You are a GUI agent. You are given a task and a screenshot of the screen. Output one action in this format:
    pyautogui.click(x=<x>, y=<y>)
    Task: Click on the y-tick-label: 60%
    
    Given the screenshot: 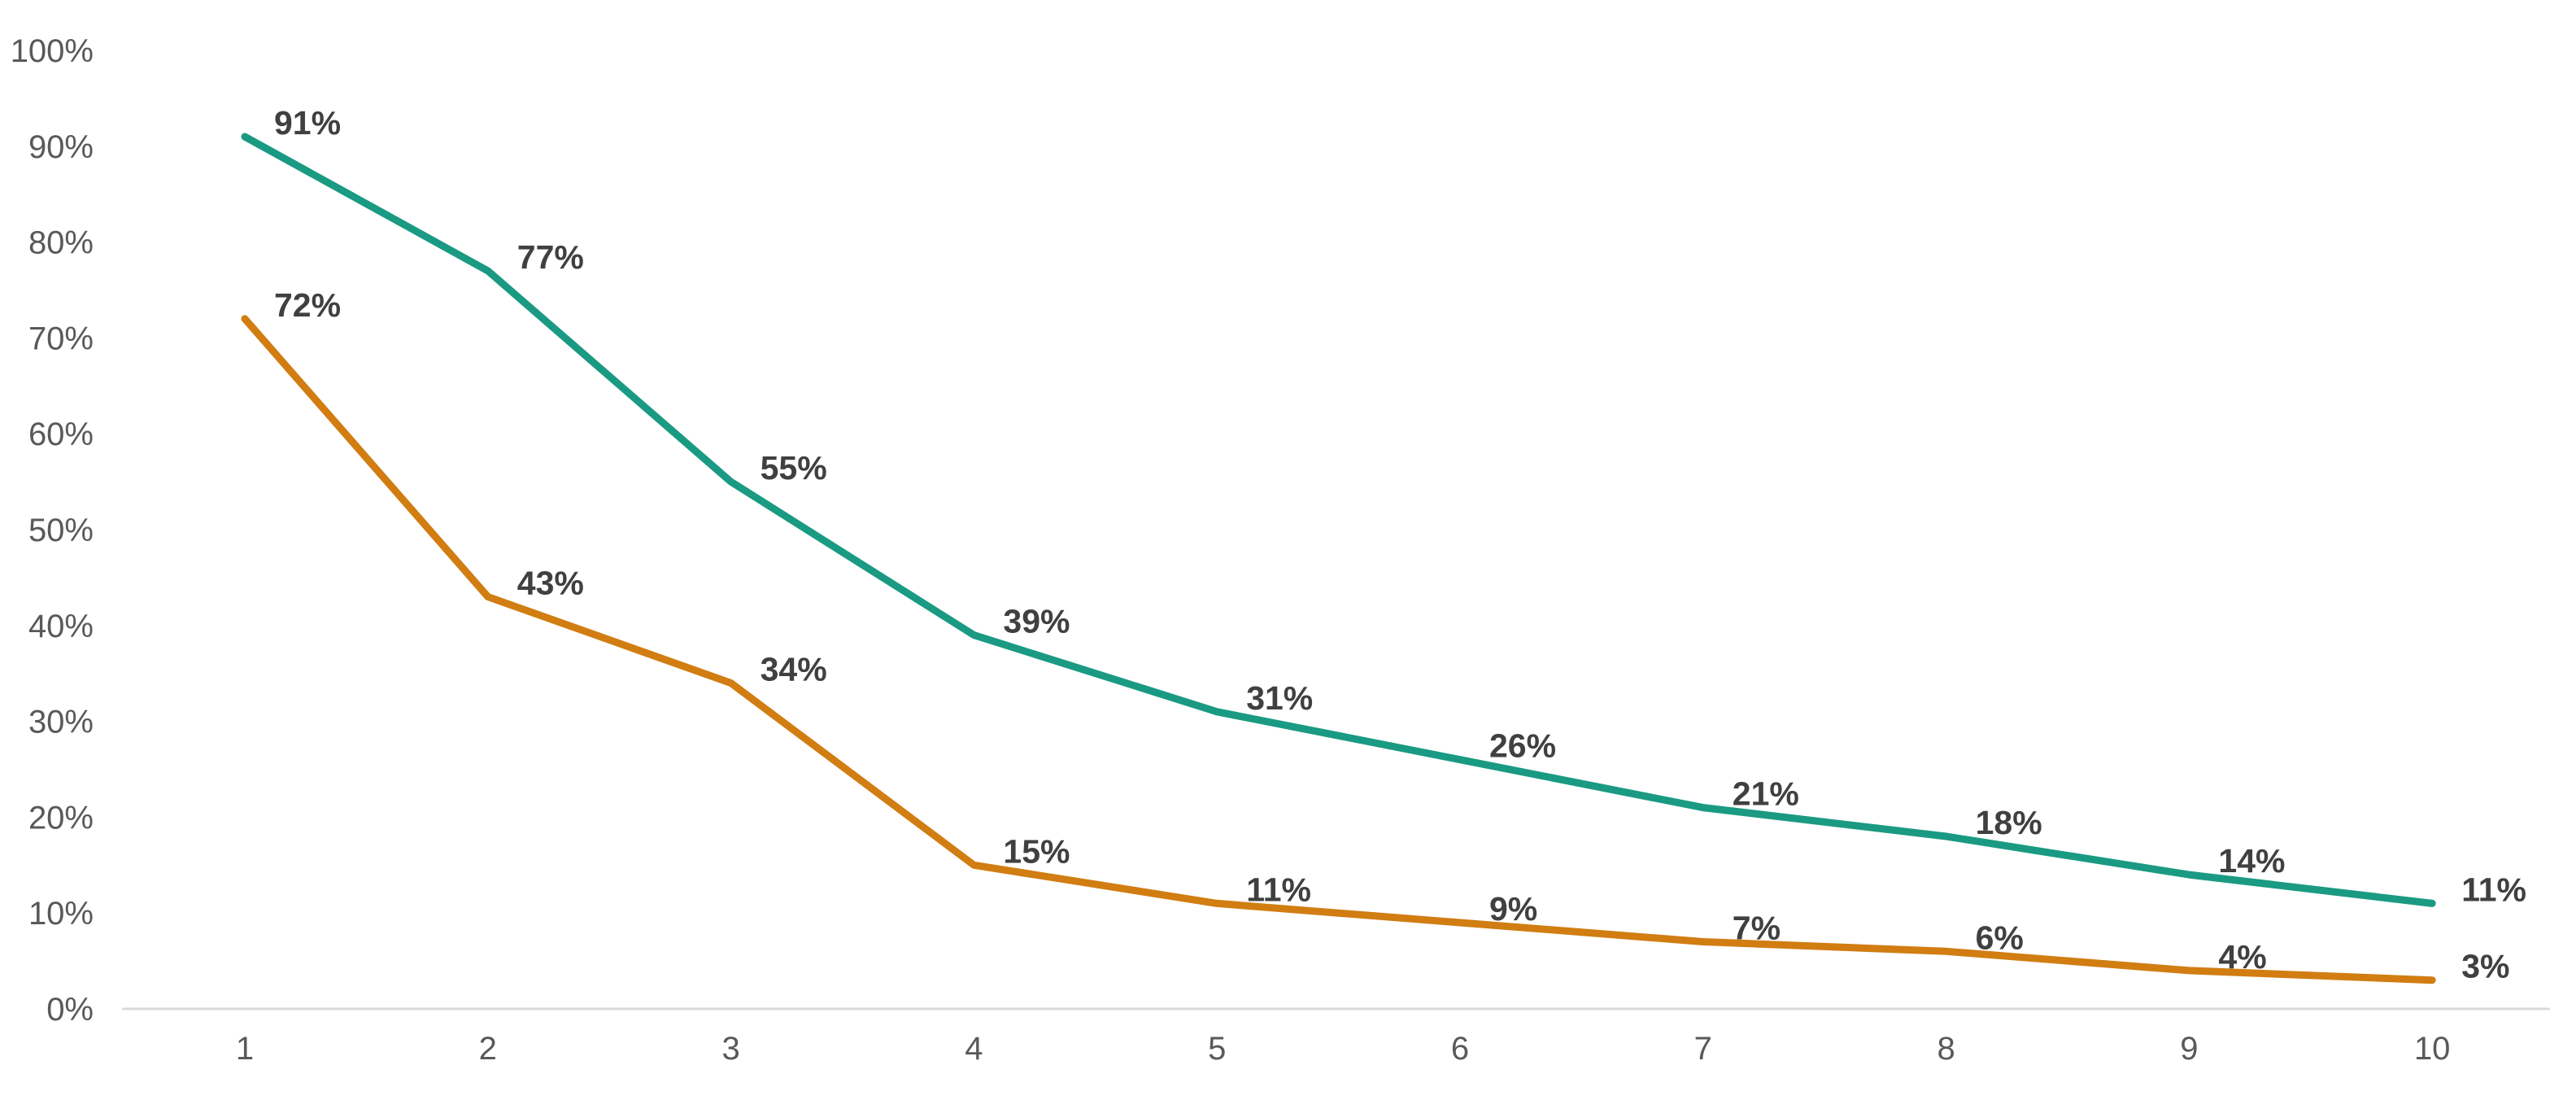 What is the action you would take?
    pyautogui.click(x=61, y=434)
    